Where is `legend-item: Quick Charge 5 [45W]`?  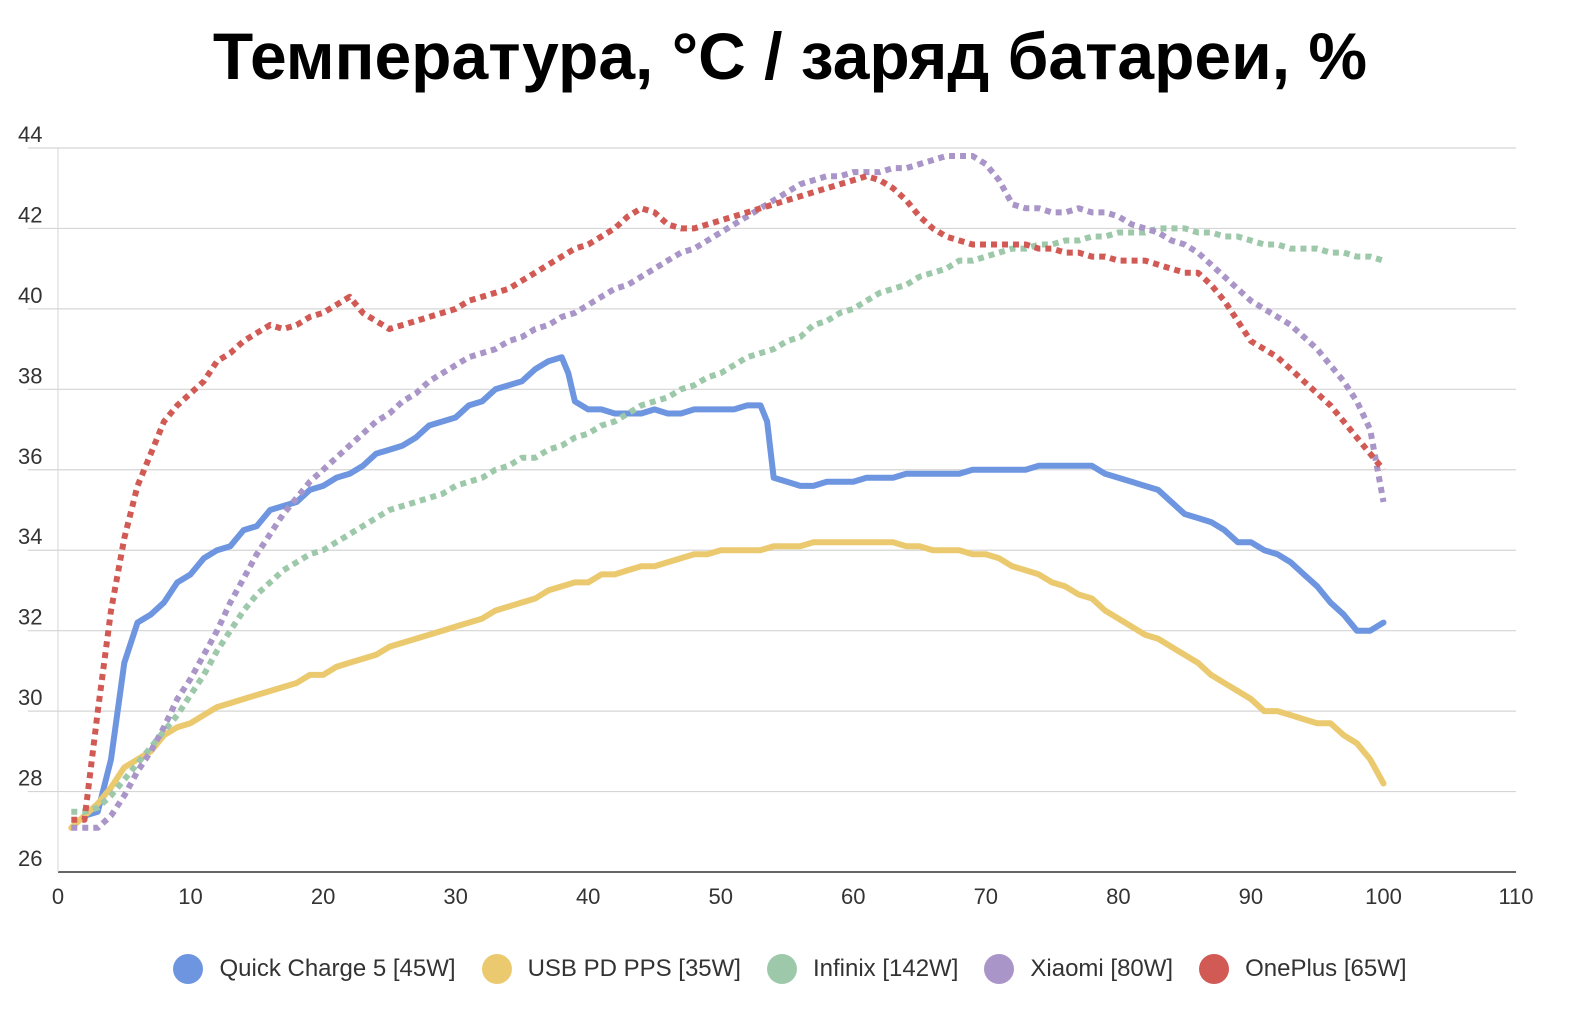 legend-item: Quick Charge 5 [45W] is located at coordinates (314, 969).